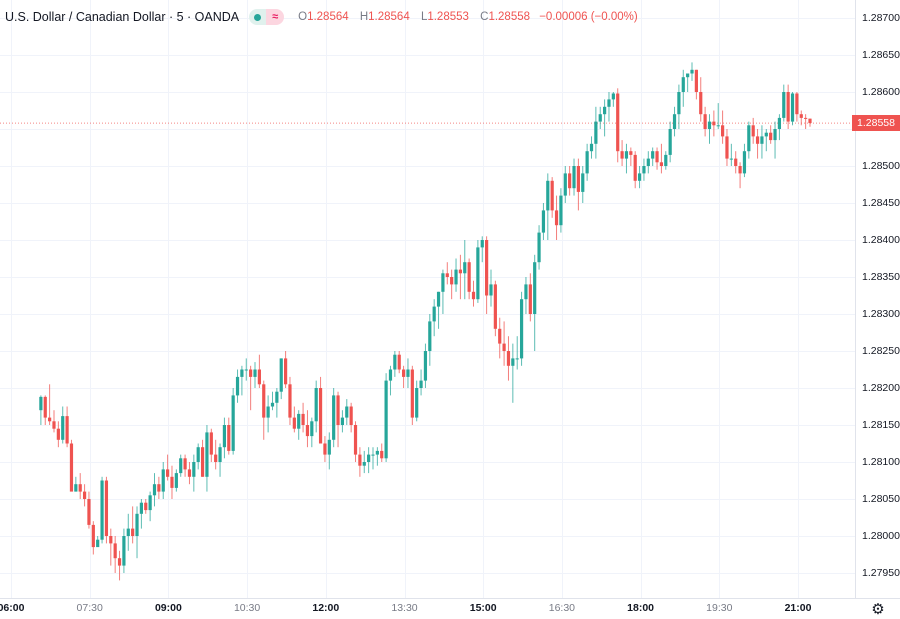 The width and height of the screenshot is (900, 619). What do you see at coordinates (881, 351) in the screenshot?
I see `price-tick: 1.28250` at bounding box center [881, 351].